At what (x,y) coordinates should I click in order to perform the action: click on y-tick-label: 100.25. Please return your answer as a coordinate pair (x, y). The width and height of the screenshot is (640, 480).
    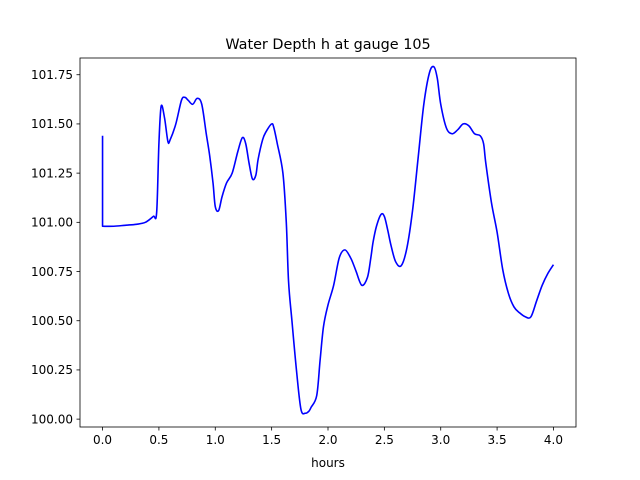
    Looking at the image, I should click on (52, 370).